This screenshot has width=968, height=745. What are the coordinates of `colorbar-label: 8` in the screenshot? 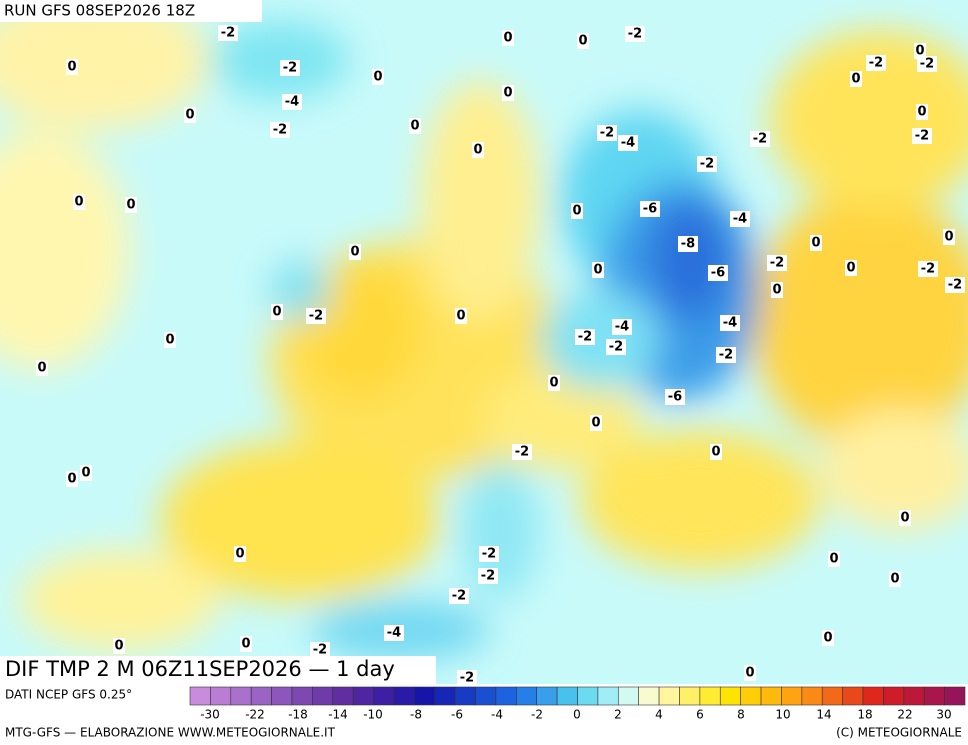 It's located at (741, 715).